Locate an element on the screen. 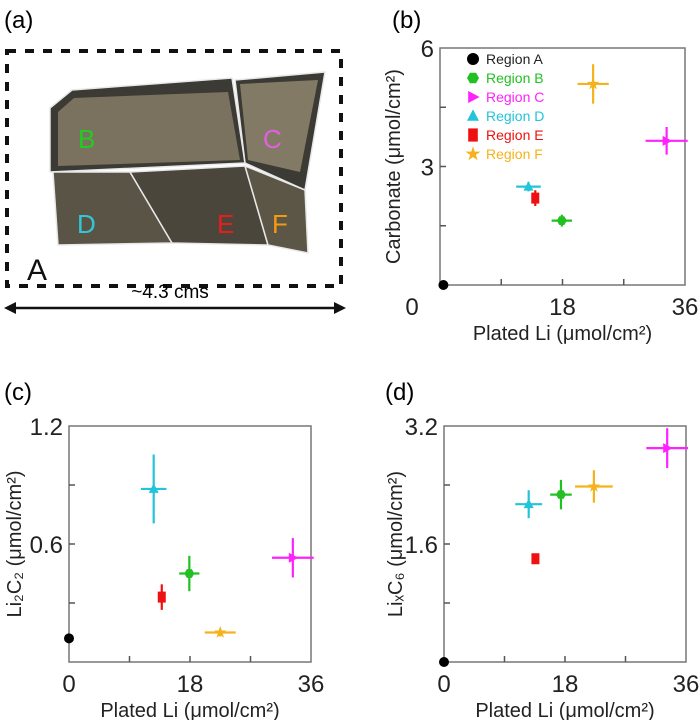 The height and width of the screenshot is (720, 700). region-a-label: A is located at coordinates (37, 270).